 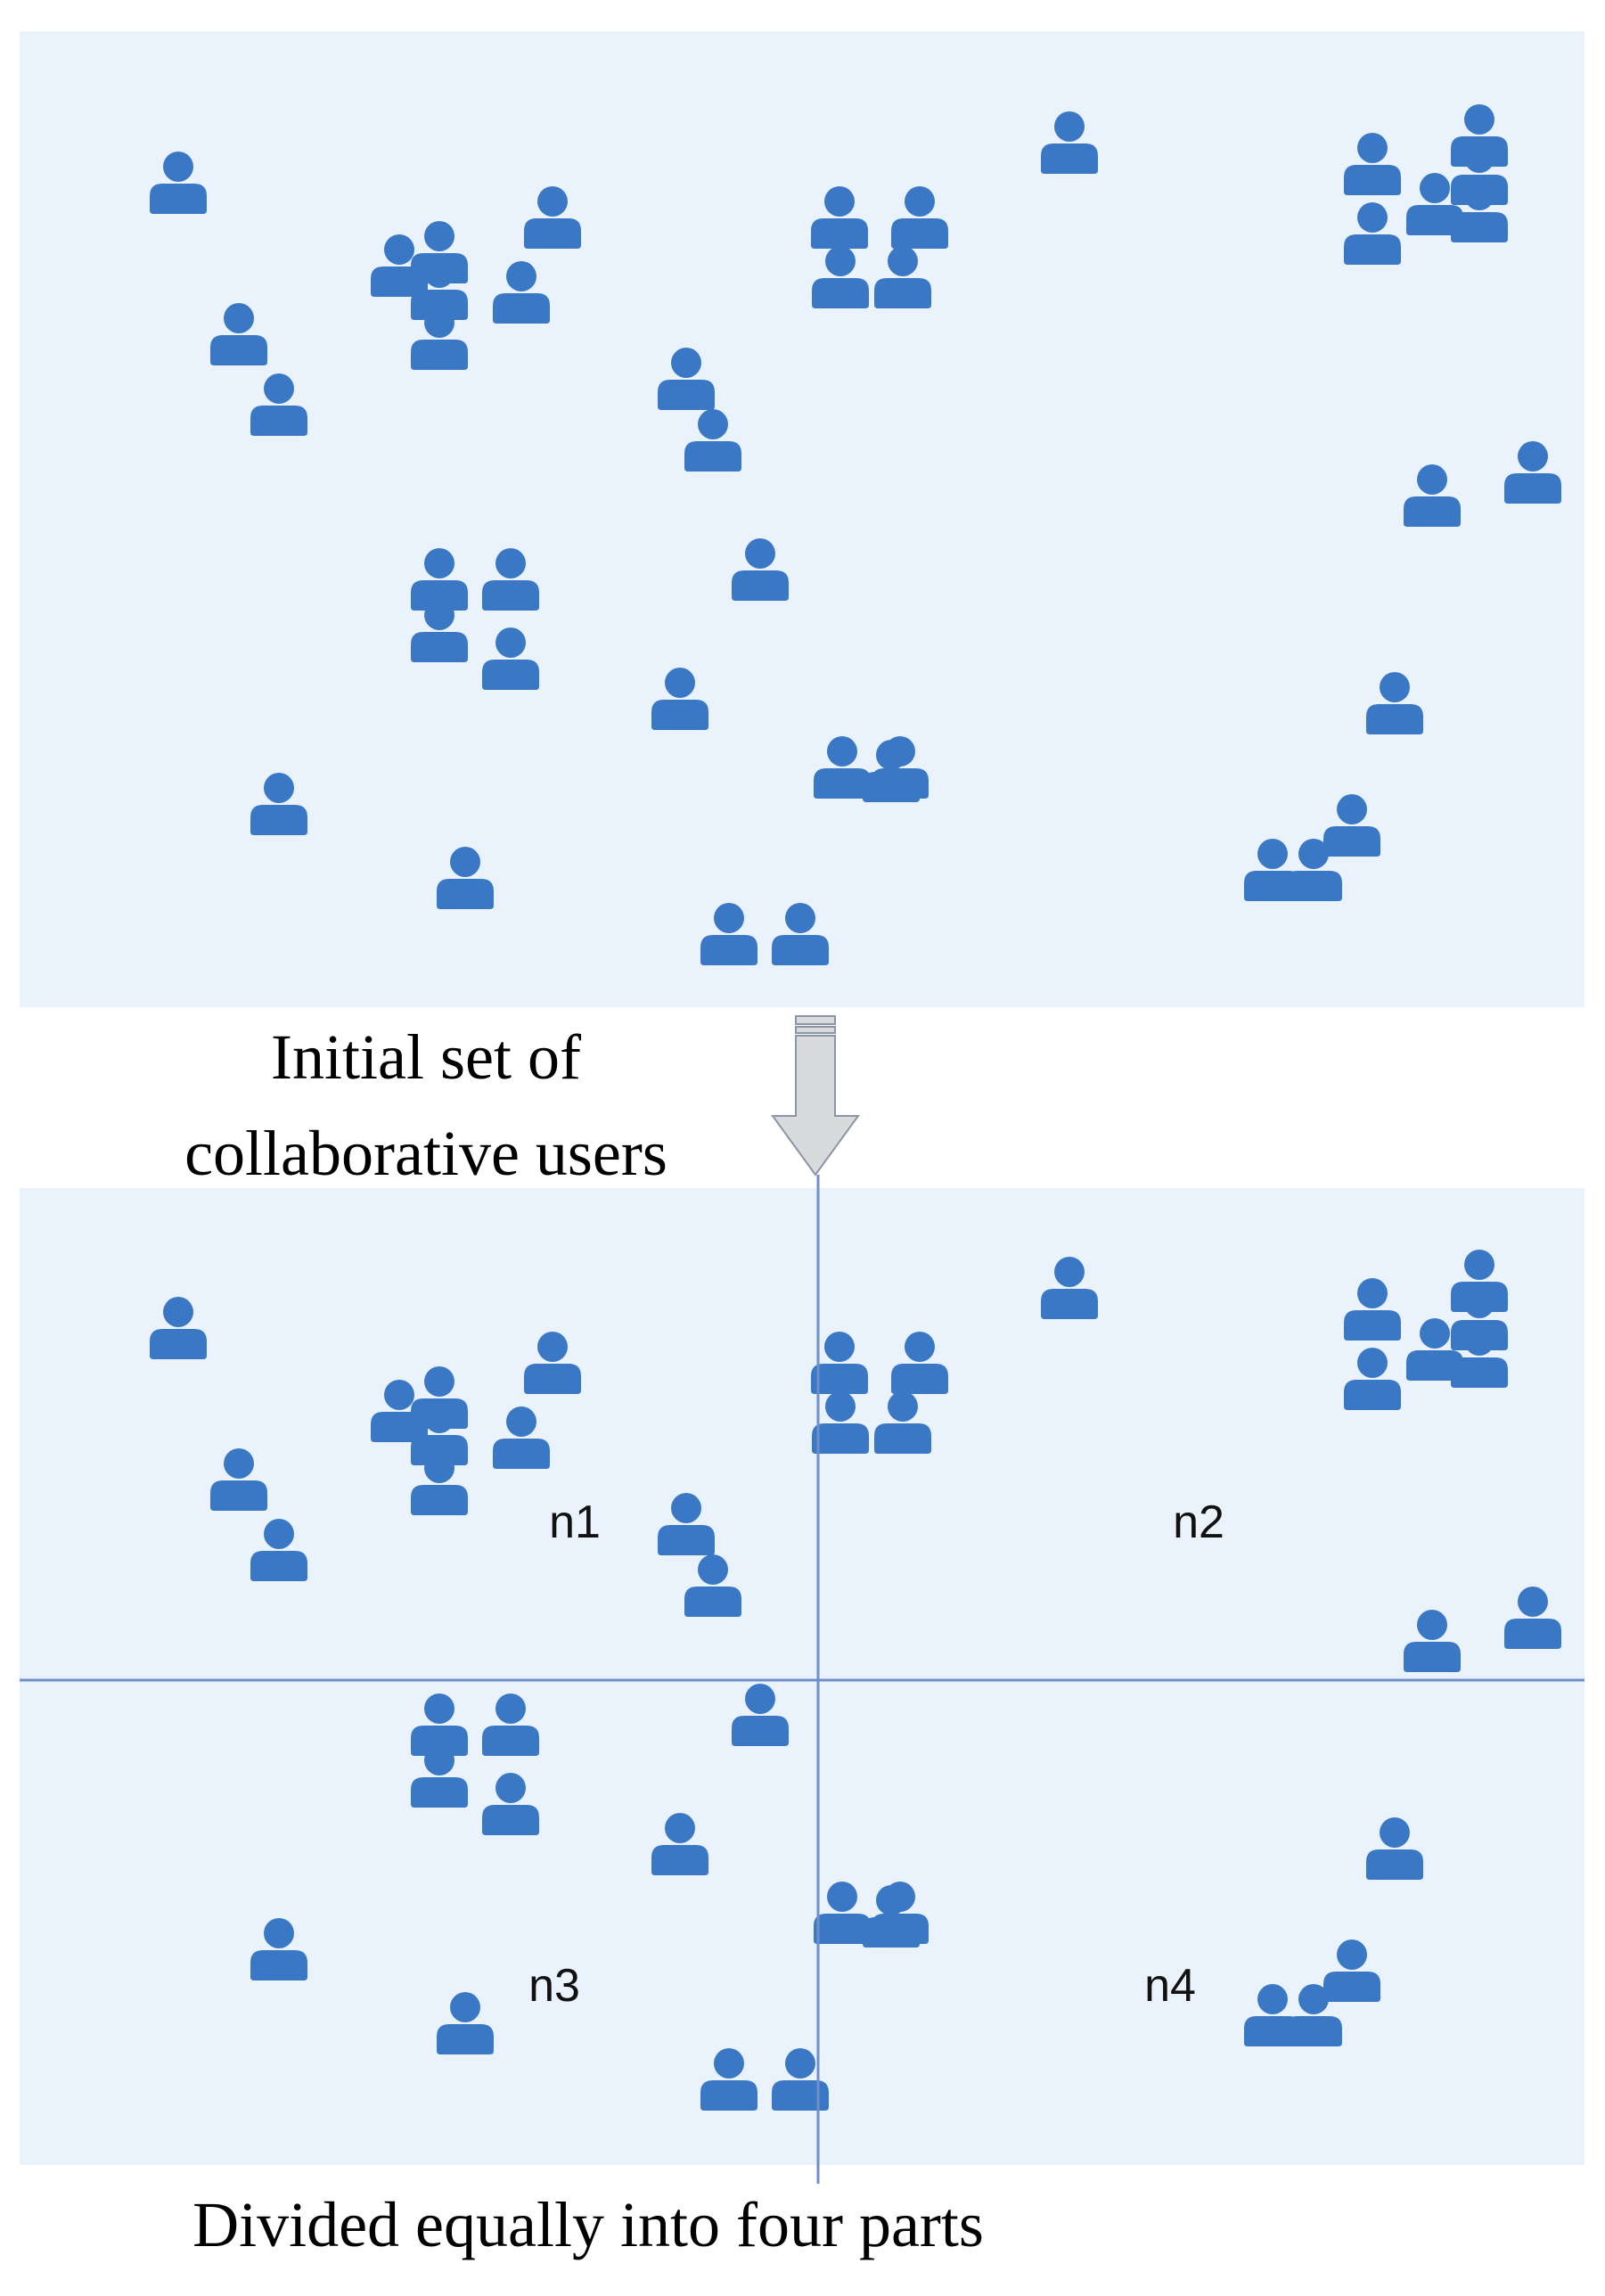 What do you see at coordinates (1170, 1986) in the screenshot?
I see `region-label-n4: n4` at bounding box center [1170, 1986].